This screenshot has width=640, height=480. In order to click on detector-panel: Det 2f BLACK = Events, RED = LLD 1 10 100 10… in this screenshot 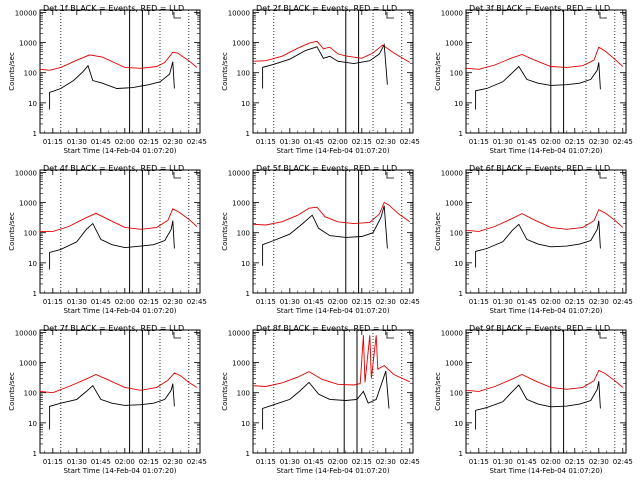, I will do `click(320, 79)`.